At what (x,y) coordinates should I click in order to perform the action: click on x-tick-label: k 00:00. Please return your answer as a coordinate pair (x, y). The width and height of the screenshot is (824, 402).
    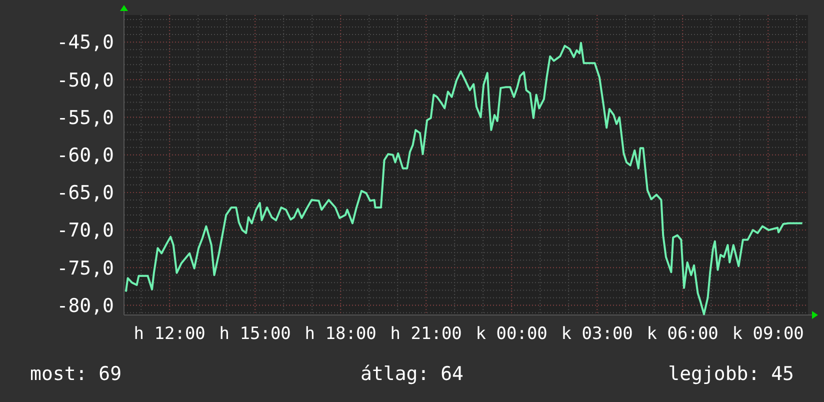
    Looking at the image, I should click on (512, 334).